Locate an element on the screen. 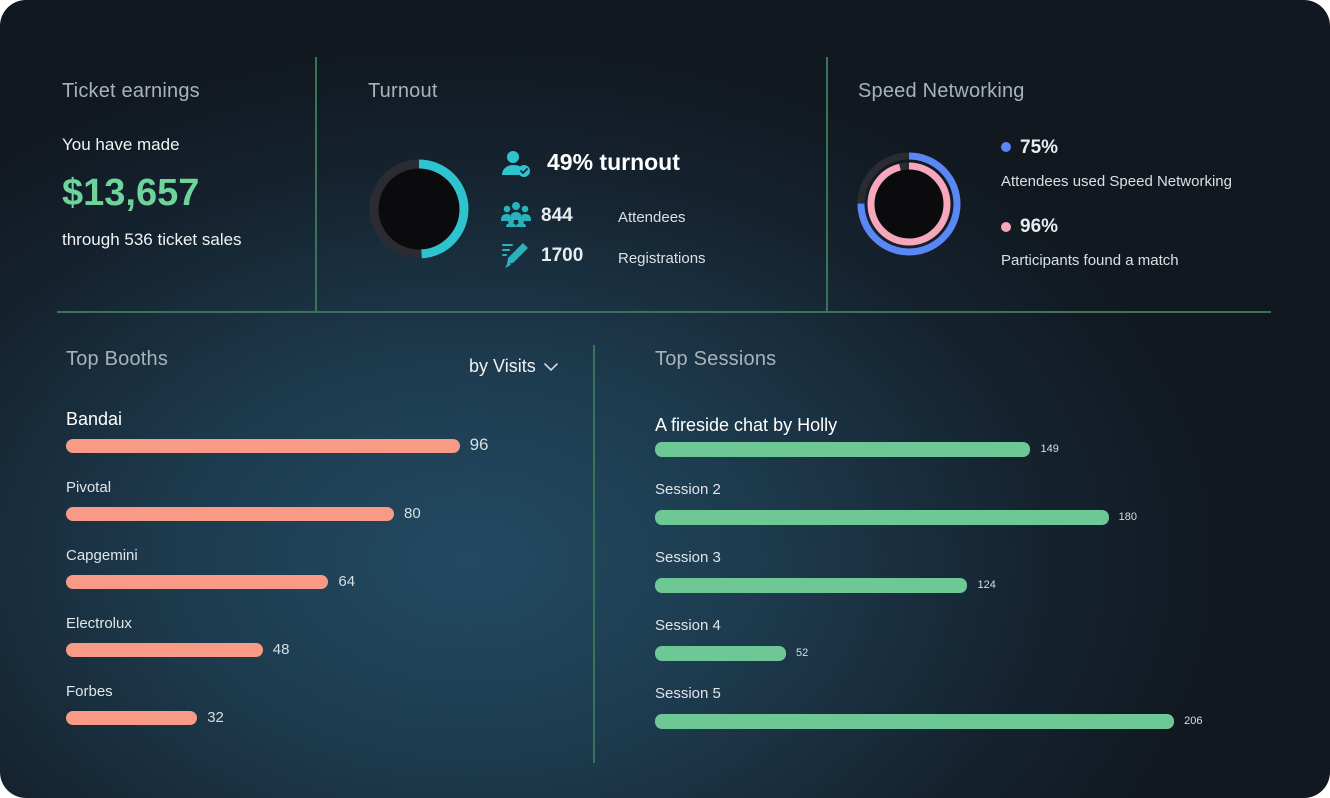 The width and height of the screenshot is (1330, 798). bar-label: Pivotal is located at coordinates (89, 487).